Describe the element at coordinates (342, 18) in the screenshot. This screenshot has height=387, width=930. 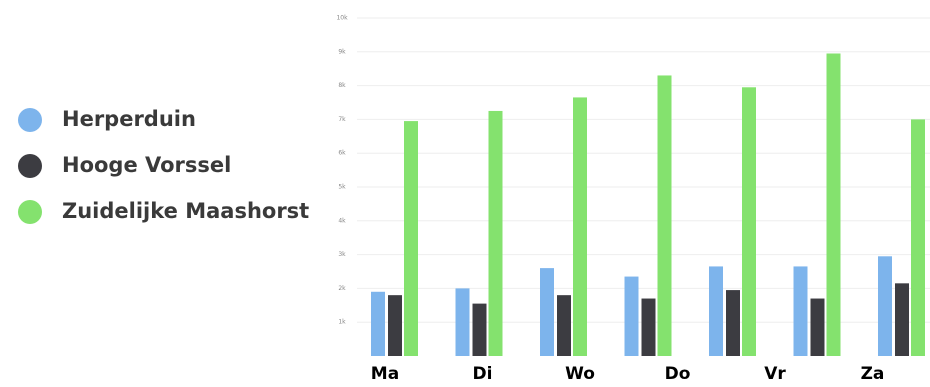
I see `y-tick-label: 10k` at that location.